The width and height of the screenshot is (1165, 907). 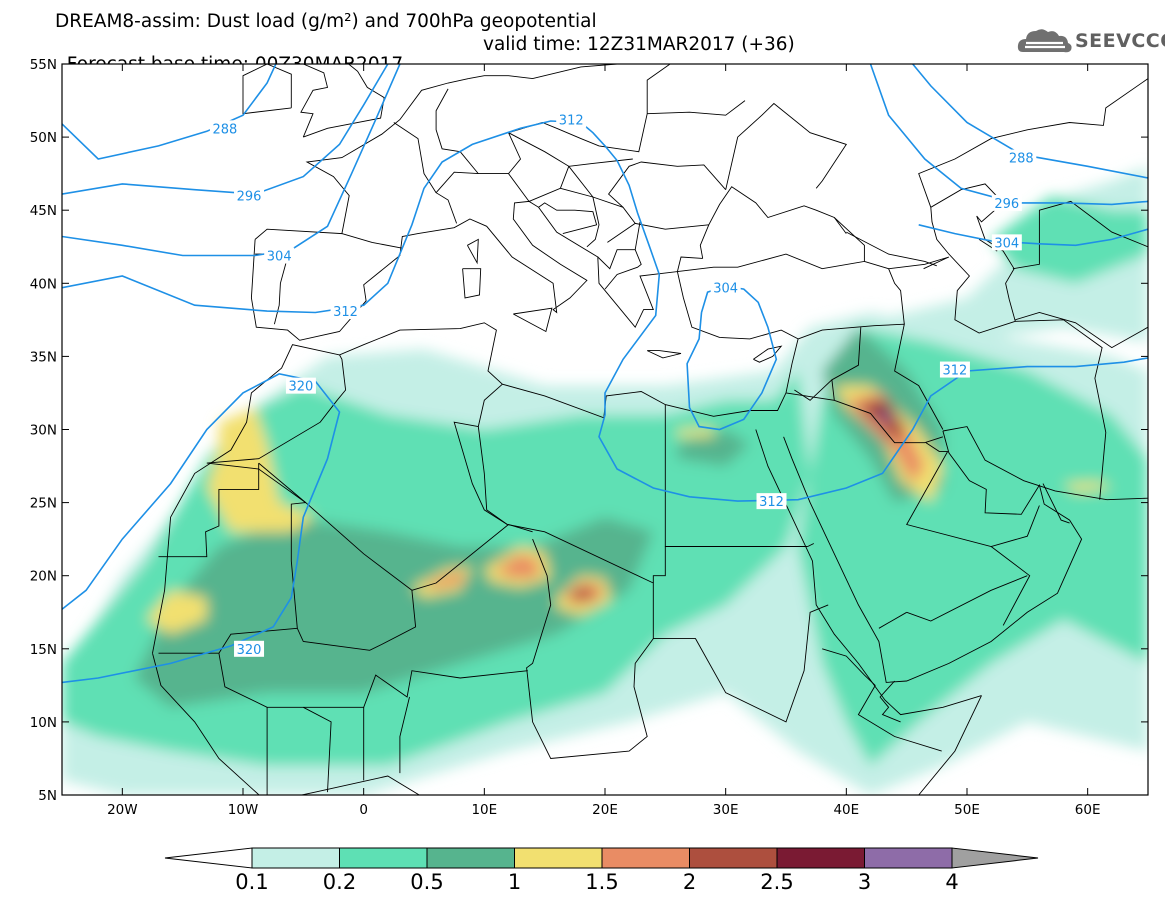 What do you see at coordinates (689, 882) in the screenshot?
I see `colorbar-label: 2` at bounding box center [689, 882].